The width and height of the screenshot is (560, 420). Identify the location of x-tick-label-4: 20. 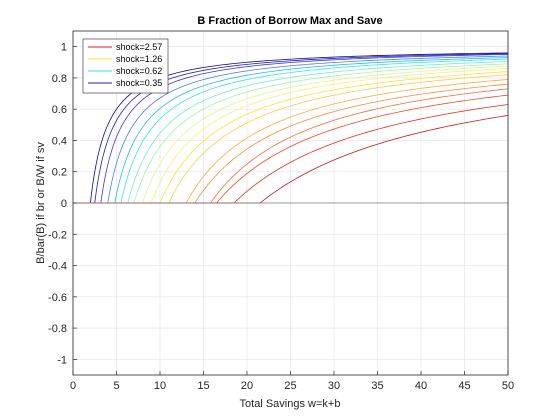
(247, 386).